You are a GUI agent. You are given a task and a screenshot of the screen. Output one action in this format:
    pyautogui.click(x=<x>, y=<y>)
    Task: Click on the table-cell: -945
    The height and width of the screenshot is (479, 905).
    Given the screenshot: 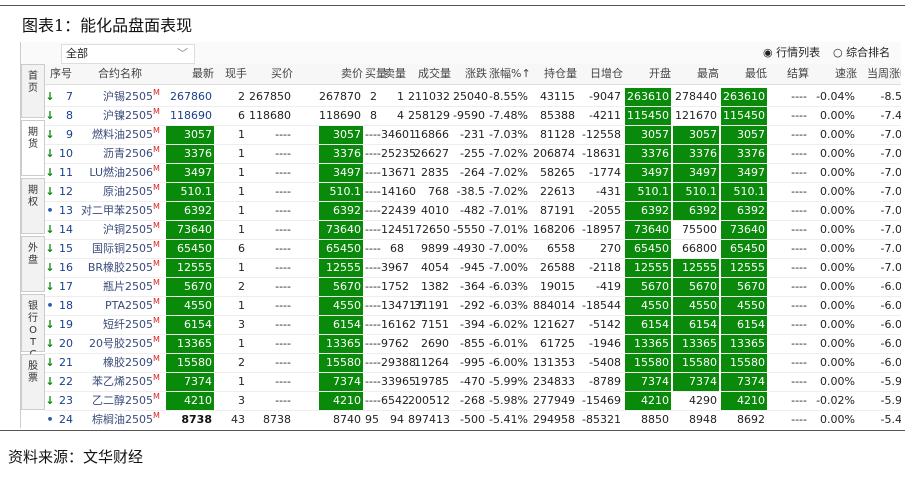 What is the action you would take?
    pyautogui.click(x=472, y=267)
    